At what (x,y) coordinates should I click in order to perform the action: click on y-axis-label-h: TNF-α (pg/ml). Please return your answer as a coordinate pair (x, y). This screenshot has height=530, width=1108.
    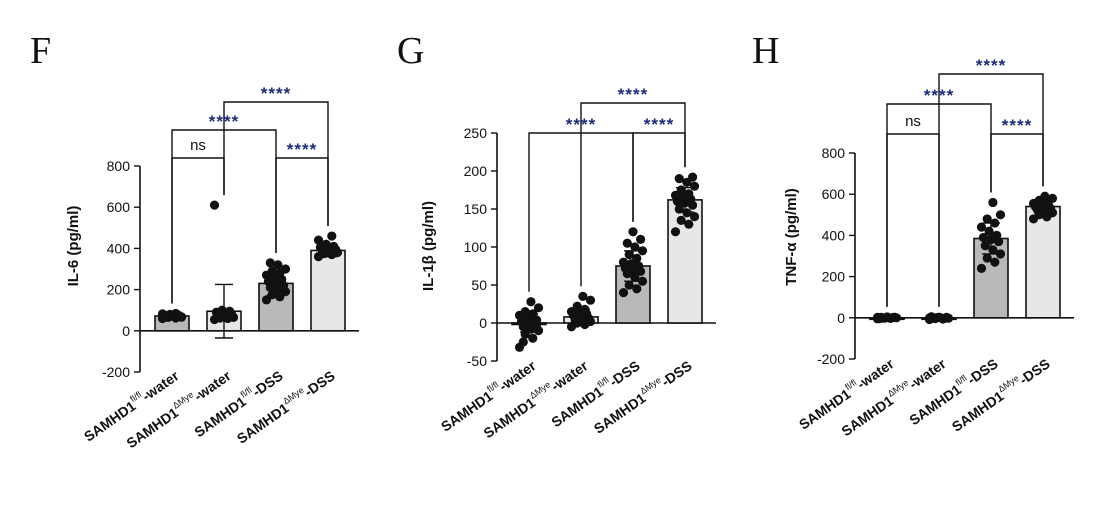
    Looking at the image, I should click on (791, 237).